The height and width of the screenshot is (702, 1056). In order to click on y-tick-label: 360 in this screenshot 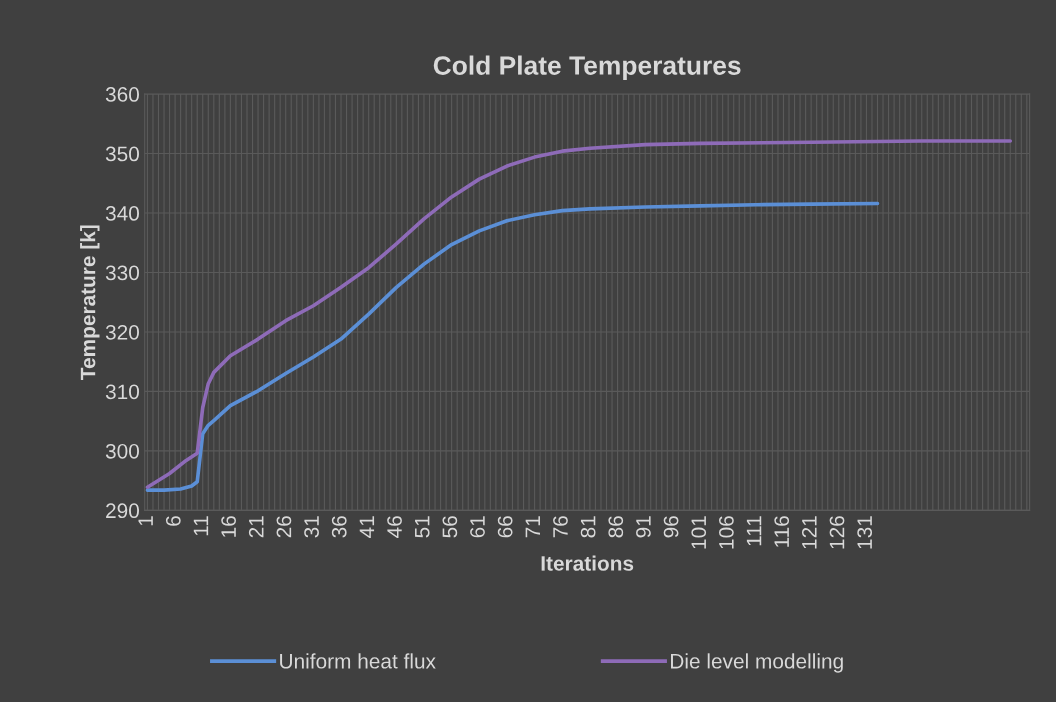, I will do `click(122, 94)`.